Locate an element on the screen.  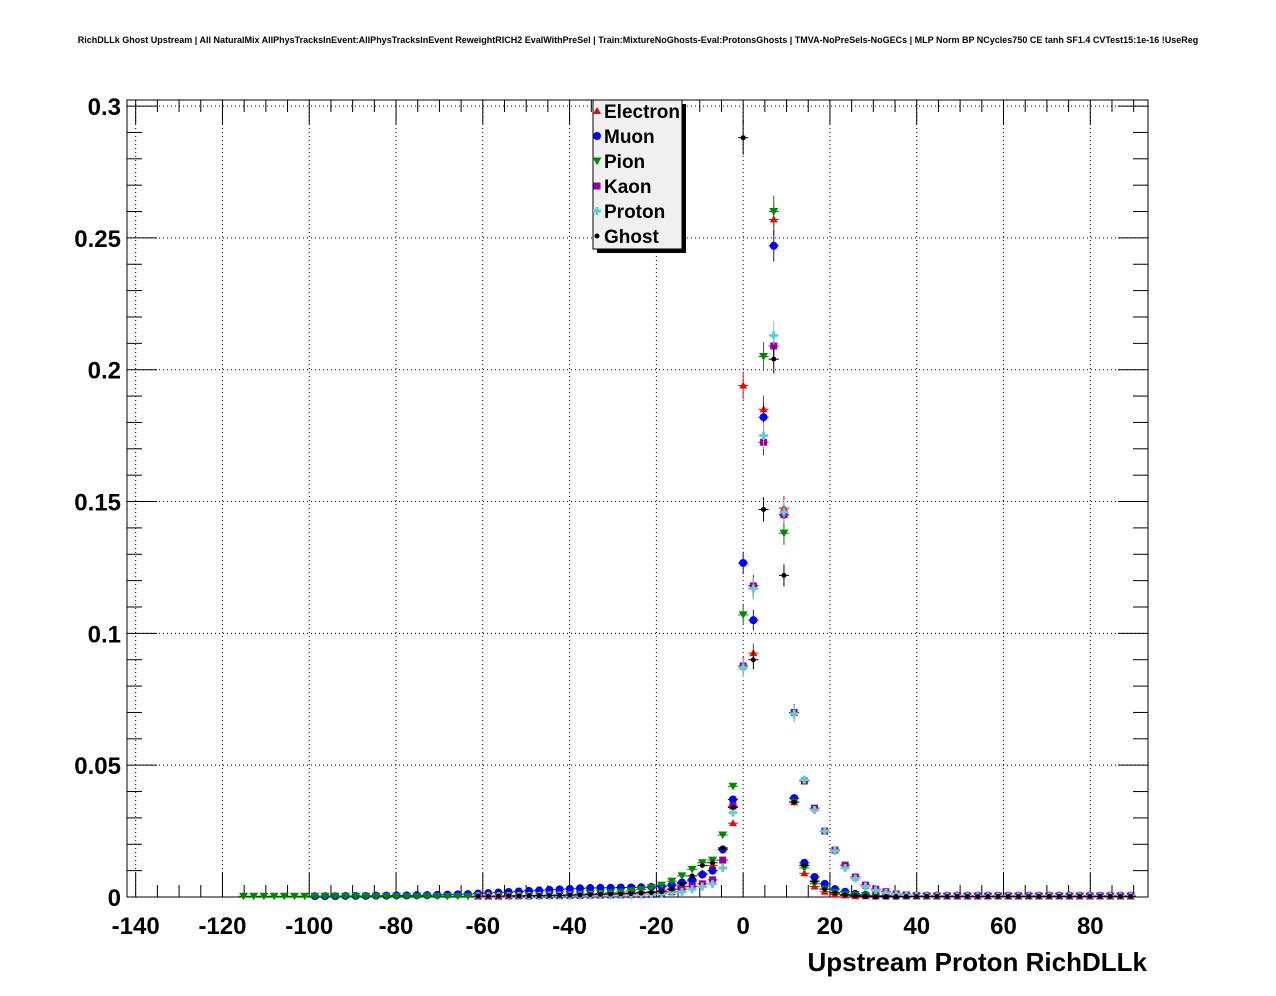
x-tick-label: -60 is located at coordinates (482, 926).